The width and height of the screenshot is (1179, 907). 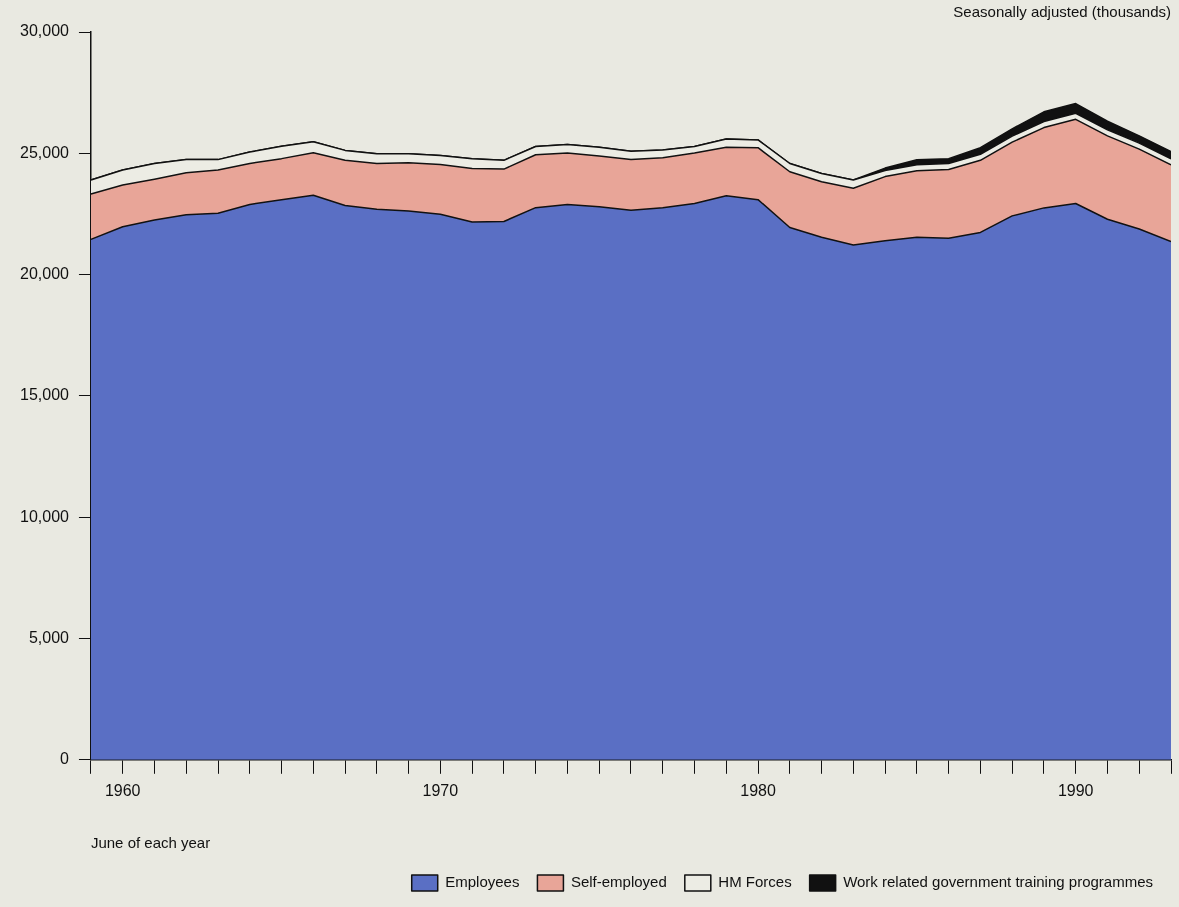 What do you see at coordinates (1075, 790) in the screenshot?
I see `x-tick-label: 1990` at bounding box center [1075, 790].